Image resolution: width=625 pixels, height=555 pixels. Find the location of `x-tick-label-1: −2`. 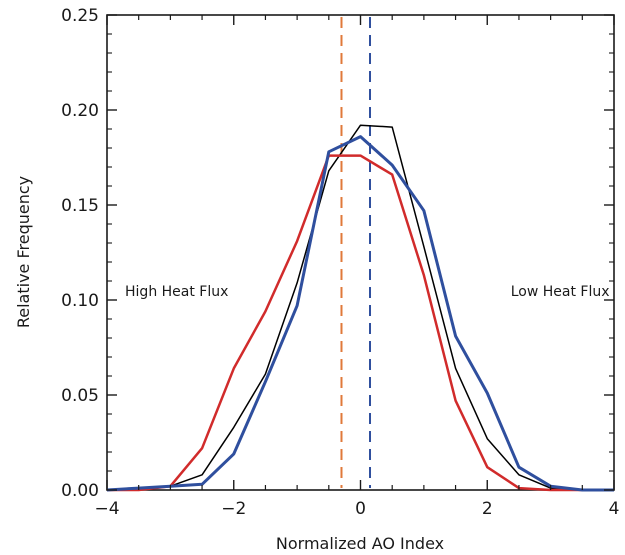

x-tick-label-1: −2 is located at coordinates (233, 509).